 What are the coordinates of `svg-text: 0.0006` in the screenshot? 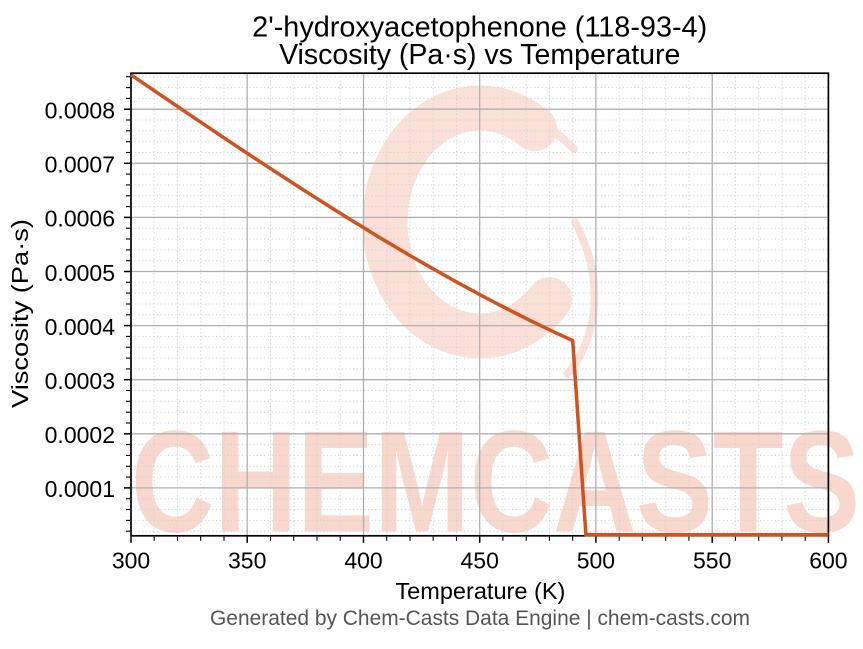 It's located at (80, 219).